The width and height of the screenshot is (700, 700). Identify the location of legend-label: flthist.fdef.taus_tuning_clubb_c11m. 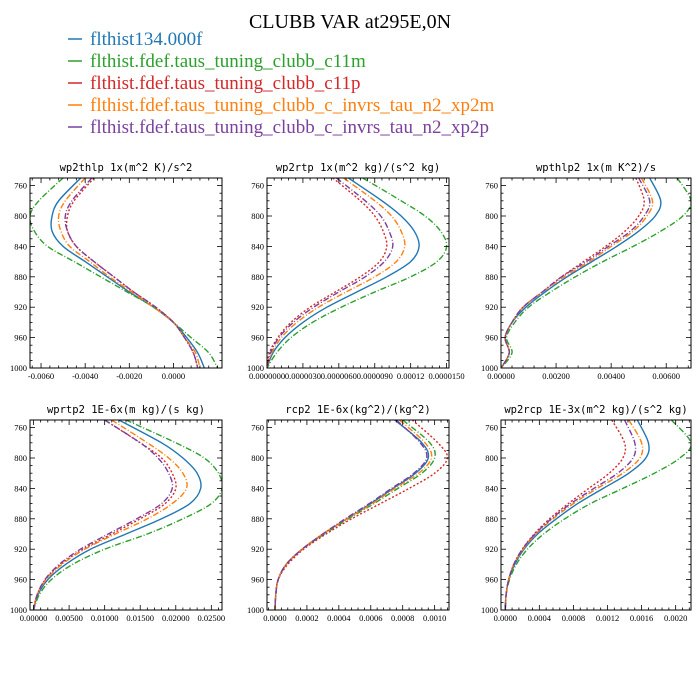
(228, 61).